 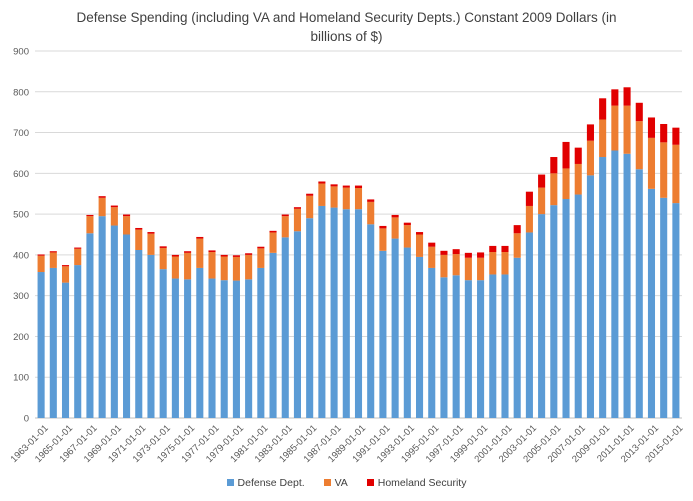 I want to click on chart-legend: Defense Dept. VA Homeland Security, so click(x=346, y=483).